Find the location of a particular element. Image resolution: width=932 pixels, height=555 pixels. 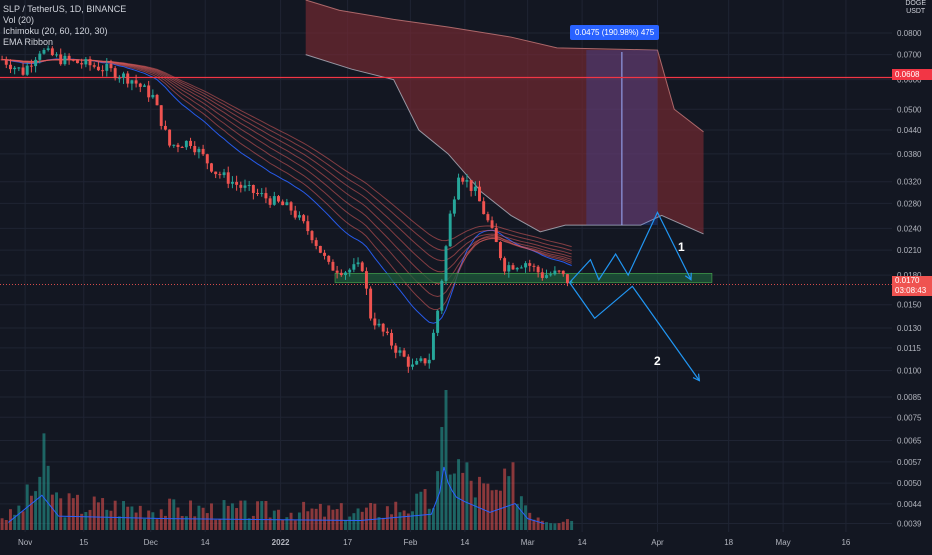

currency-label: DOGE USDT is located at coordinates (915, 8).